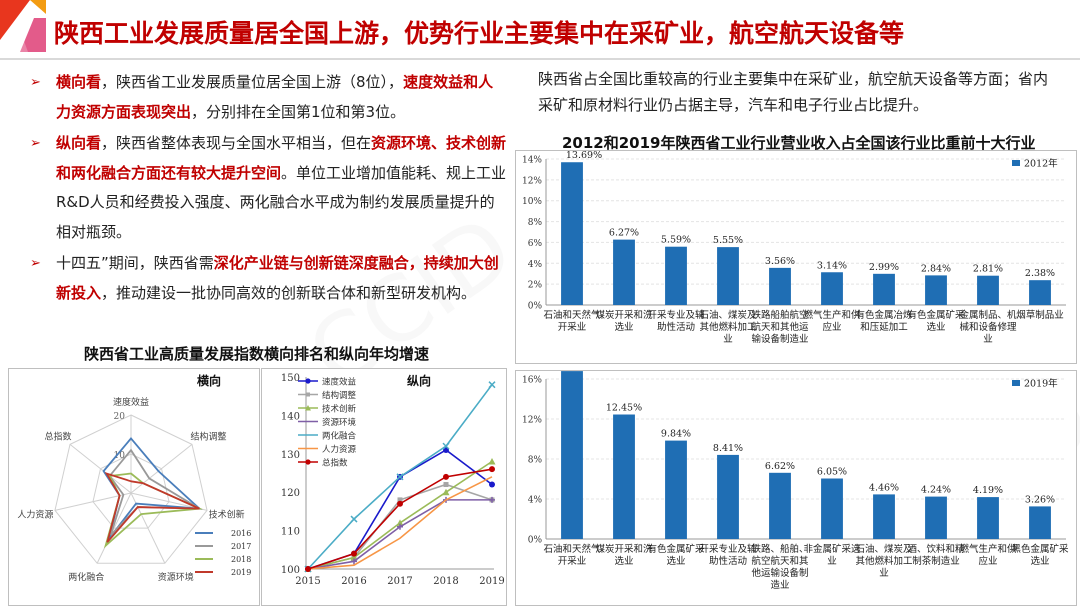  Describe the element at coordinates (884, 327) in the screenshot. I see `x-tick-label: 和压延加工` at that location.